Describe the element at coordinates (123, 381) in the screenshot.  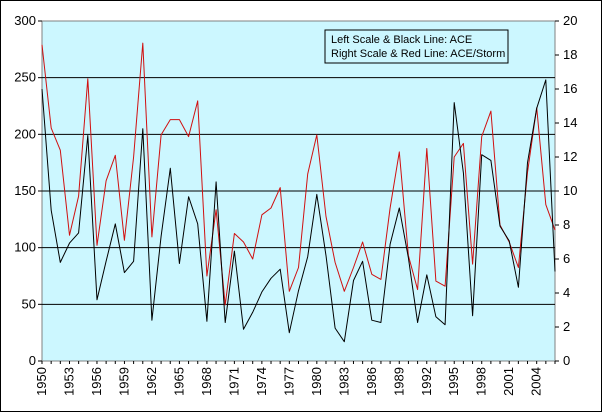
I see `x-tick-label: 1959` at that location.